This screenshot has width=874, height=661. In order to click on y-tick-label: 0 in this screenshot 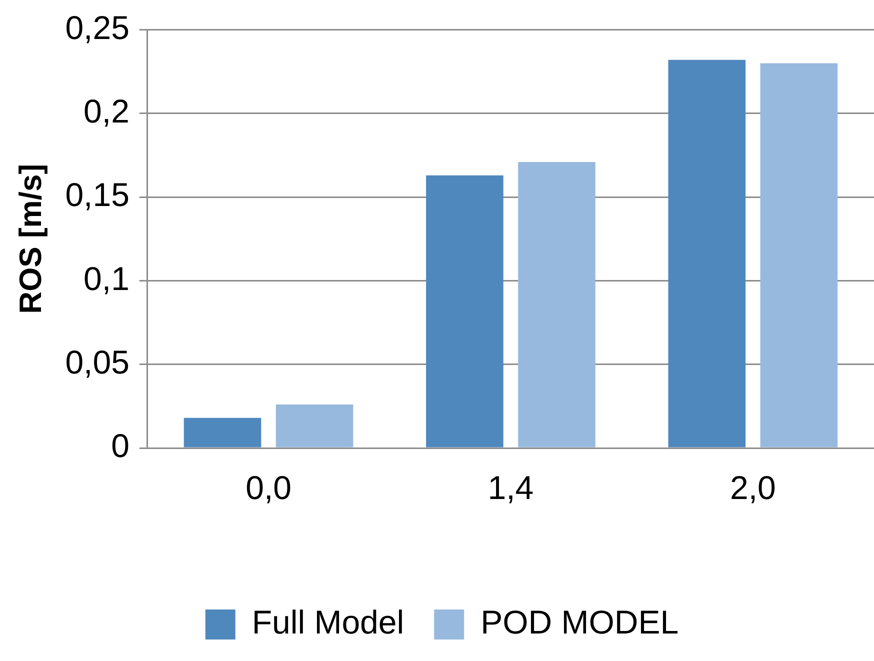, I will do `click(120, 445)`.